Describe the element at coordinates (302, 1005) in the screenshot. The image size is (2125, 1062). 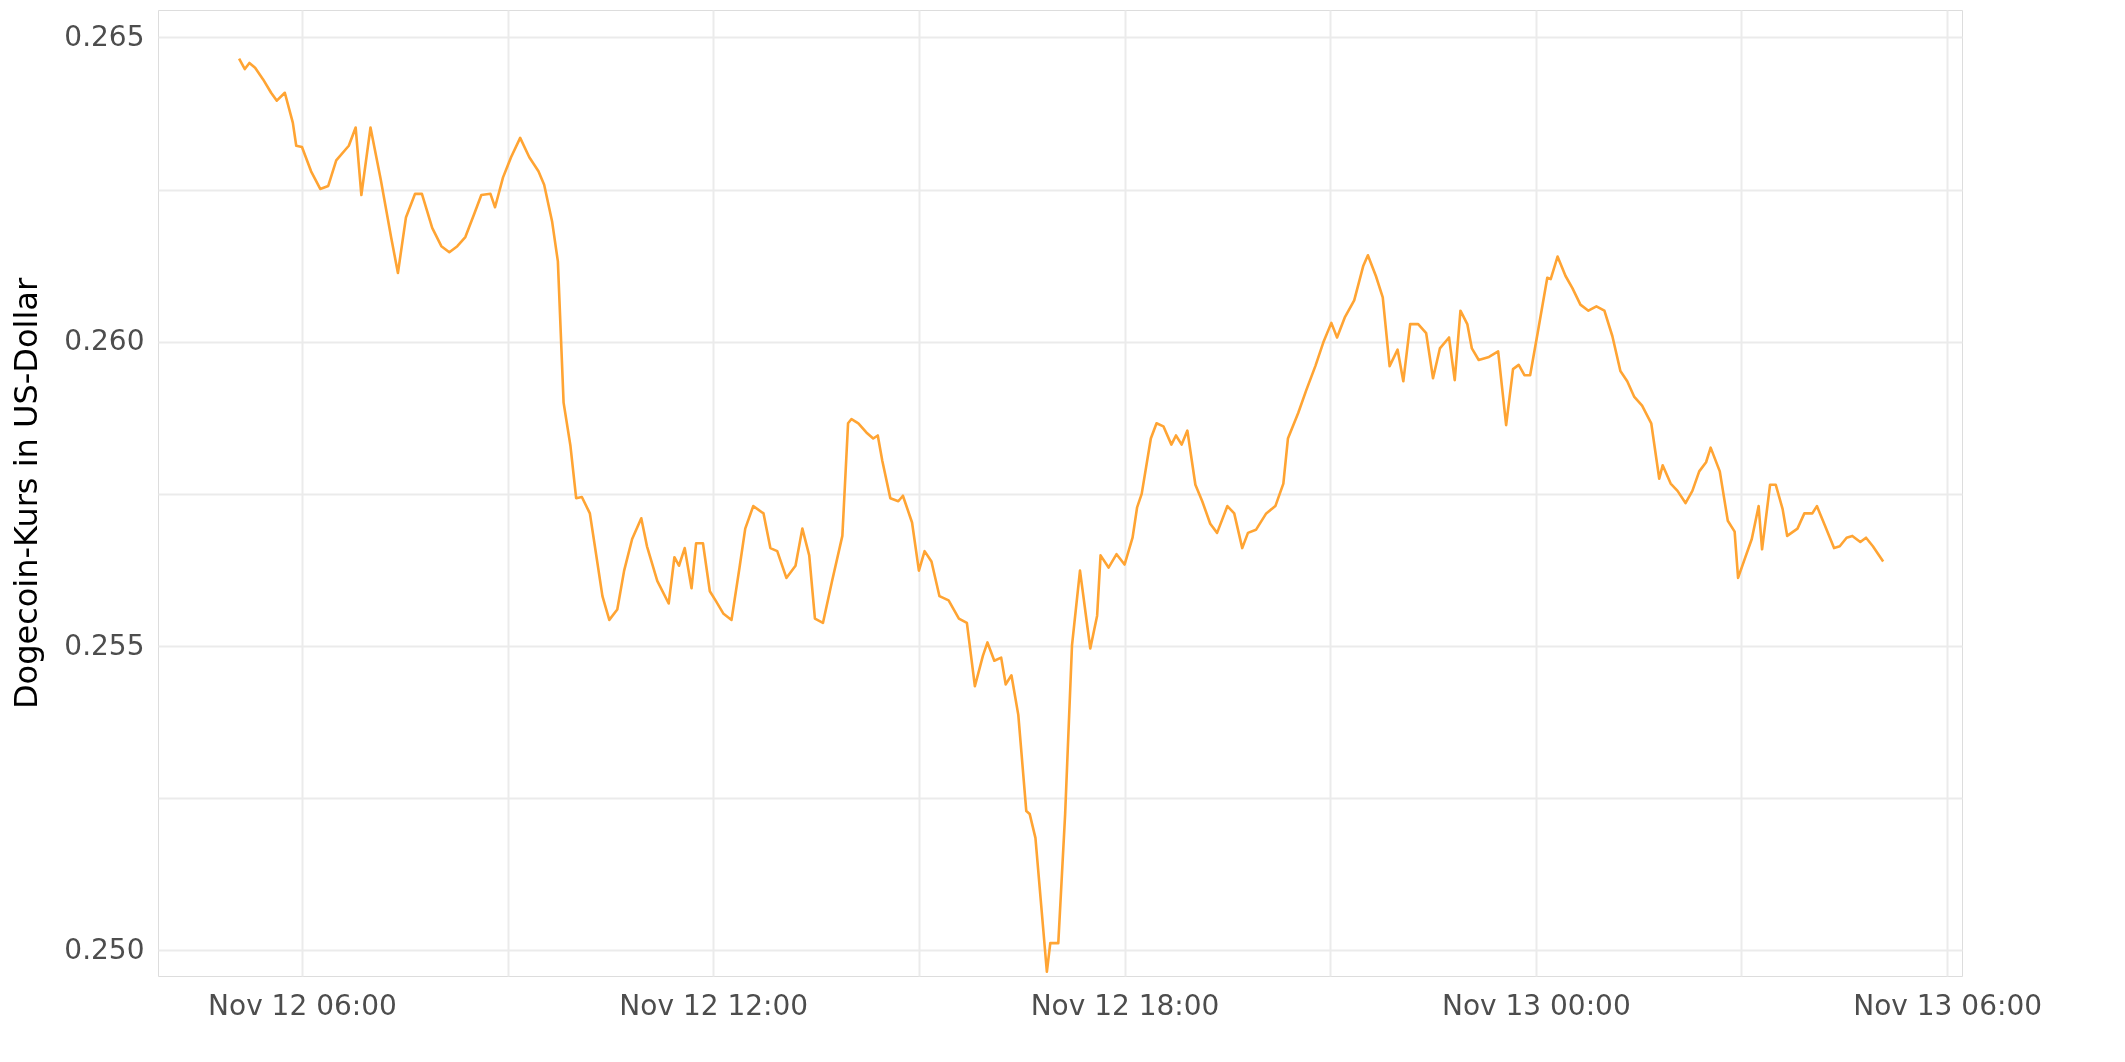
I see `x-tick-label: Nov 12 06:00` at that location.